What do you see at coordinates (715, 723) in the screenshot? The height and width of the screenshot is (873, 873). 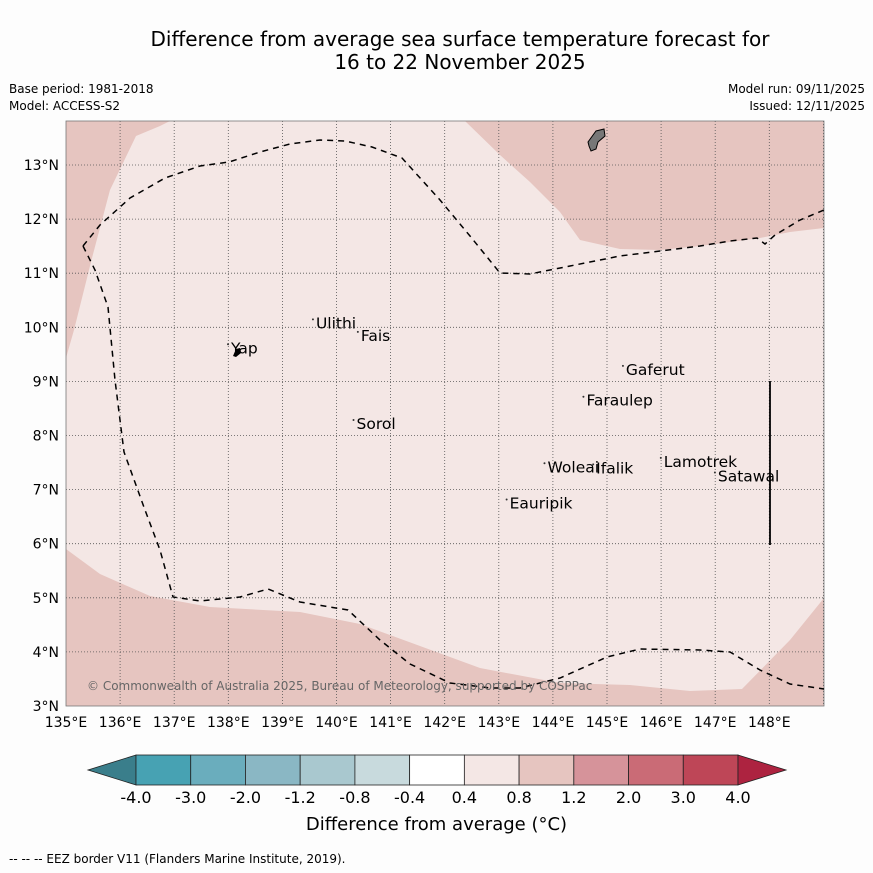 I see `lon-tick-label: 147°E` at bounding box center [715, 723].